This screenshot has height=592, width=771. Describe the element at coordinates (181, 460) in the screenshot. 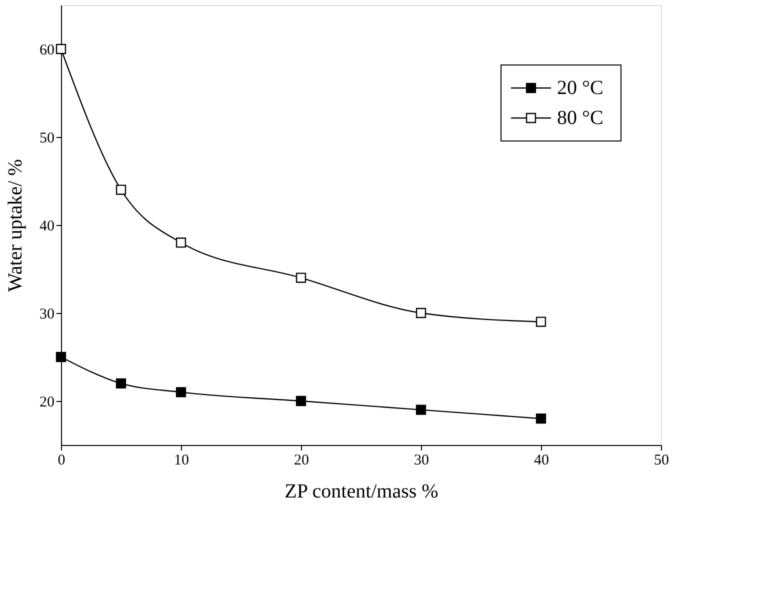

I see `x-tick-label: 10` at that location.